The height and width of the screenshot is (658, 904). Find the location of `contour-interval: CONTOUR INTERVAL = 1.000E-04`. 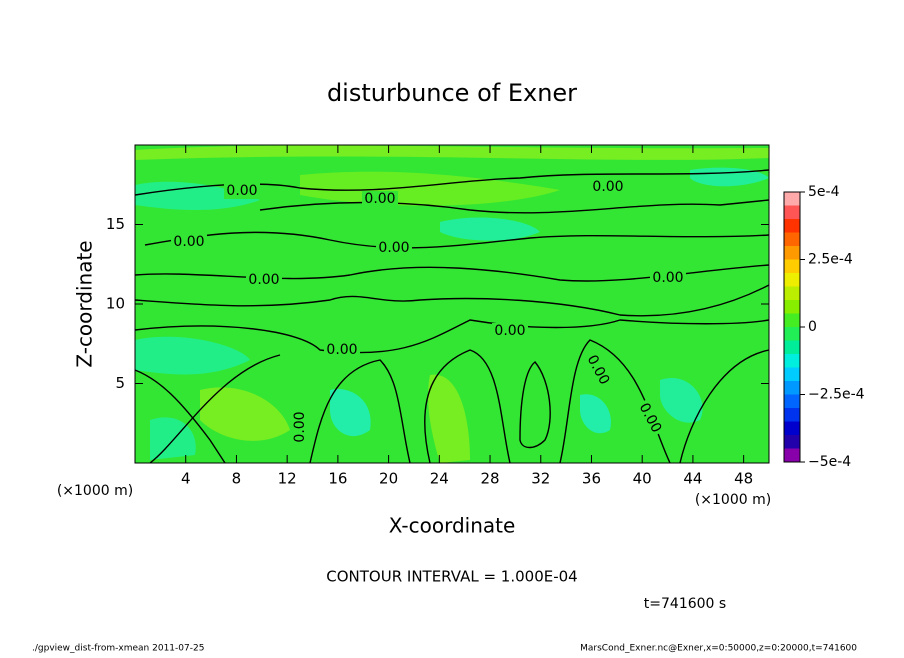

contour-interval: CONTOUR INTERVAL = 1.000E-04 is located at coordinates (451, 577).